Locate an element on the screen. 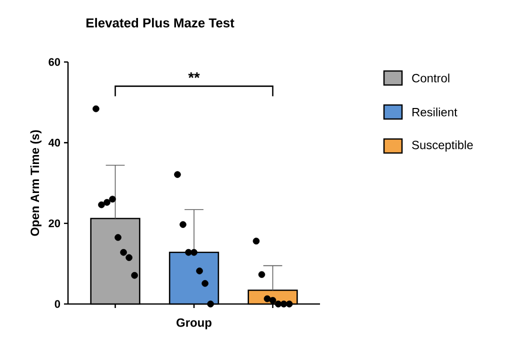 This screenshot has width=526, height=349. chart-title: Elevated Plus Maze Test is located at coordinates (160, 23).